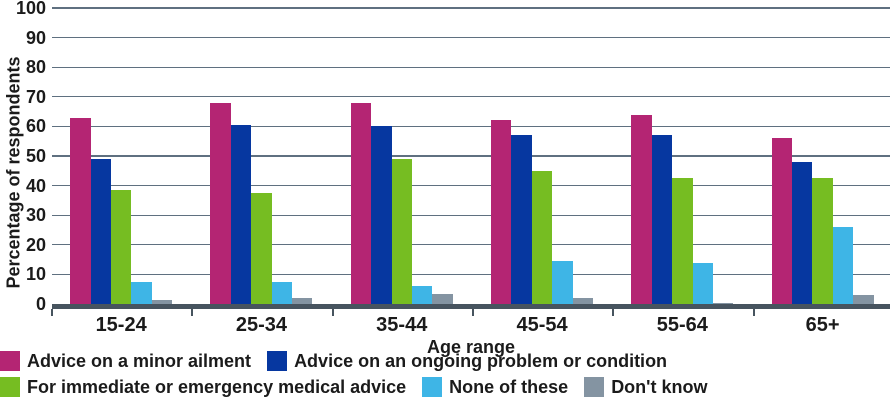 This screenshot has width=890, height=405. Describe the element at coordinates (35, 215) in the screenshot. I see `y-tick-label: 30` at that location.